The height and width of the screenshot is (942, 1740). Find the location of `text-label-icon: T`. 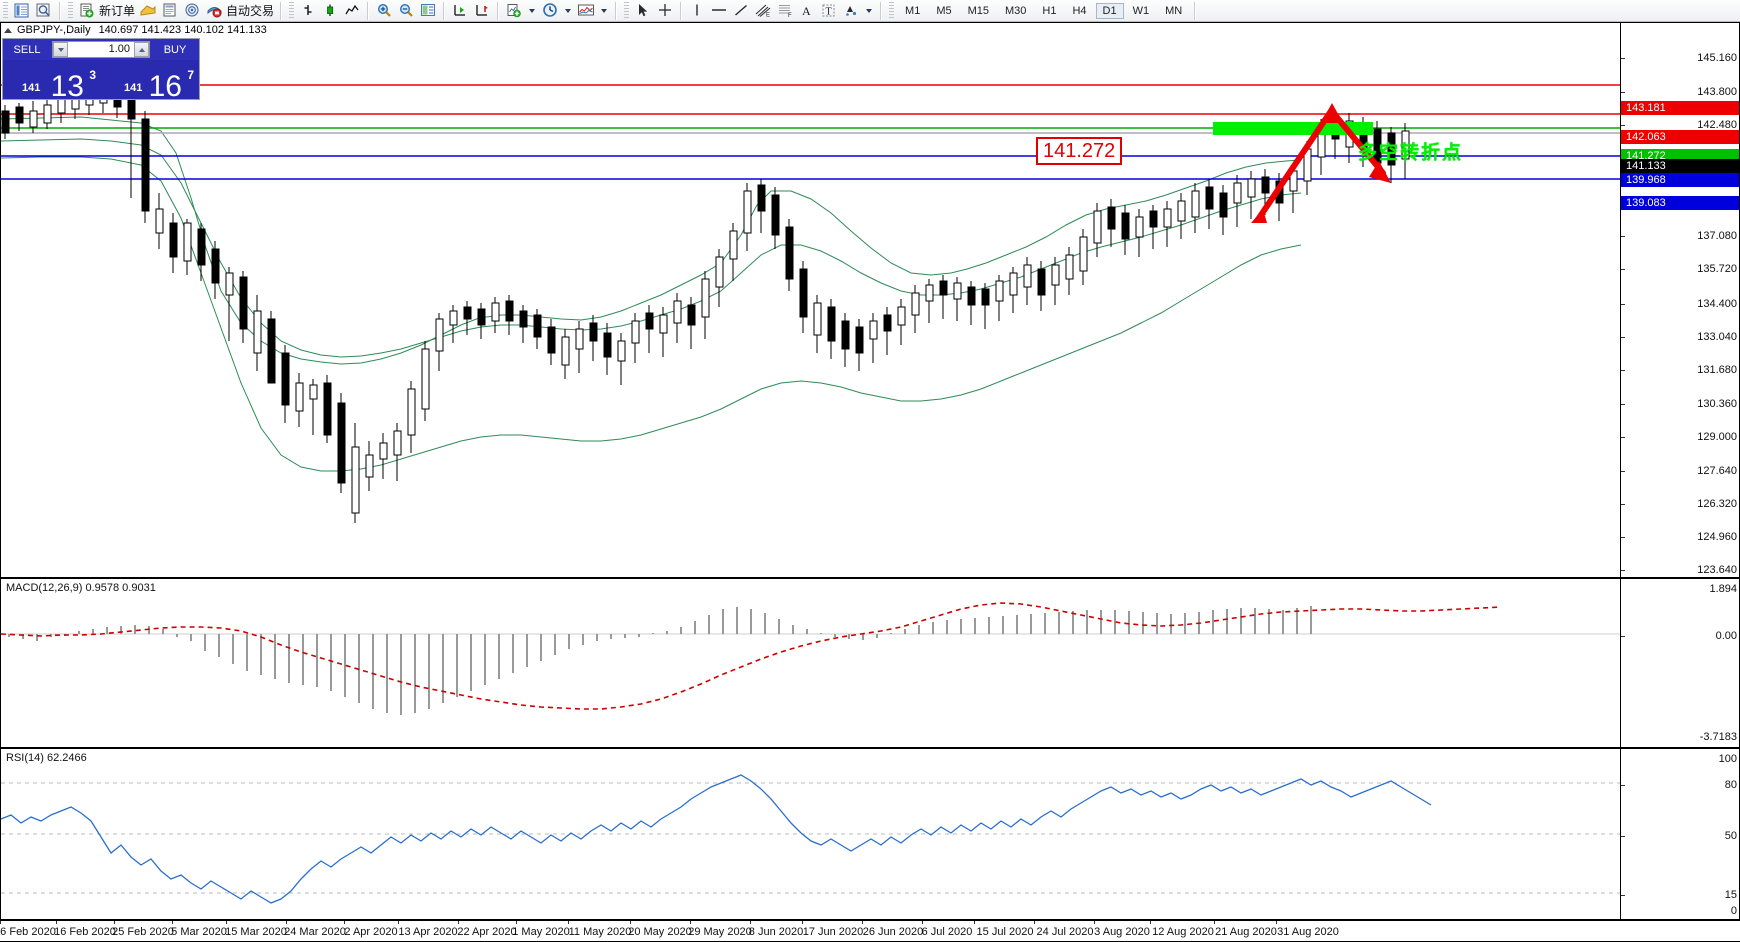

text-label-icon: T is located at coordinates (829, 11).